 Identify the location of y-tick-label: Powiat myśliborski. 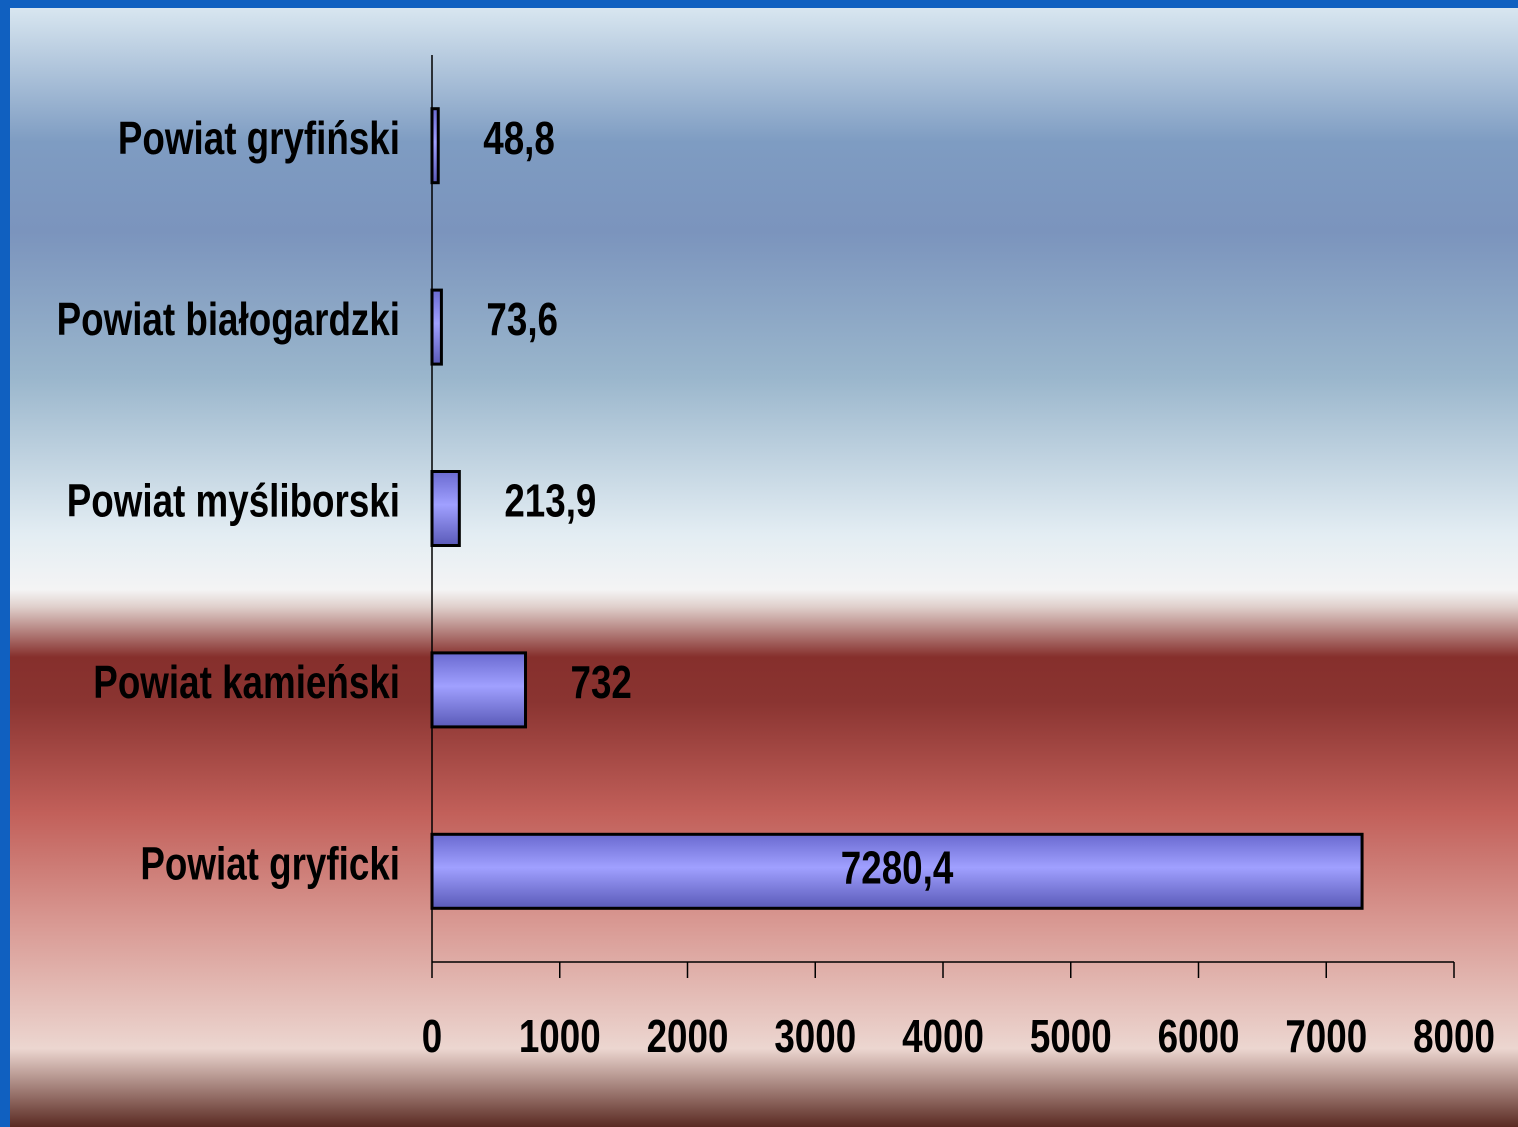
(233, 501).